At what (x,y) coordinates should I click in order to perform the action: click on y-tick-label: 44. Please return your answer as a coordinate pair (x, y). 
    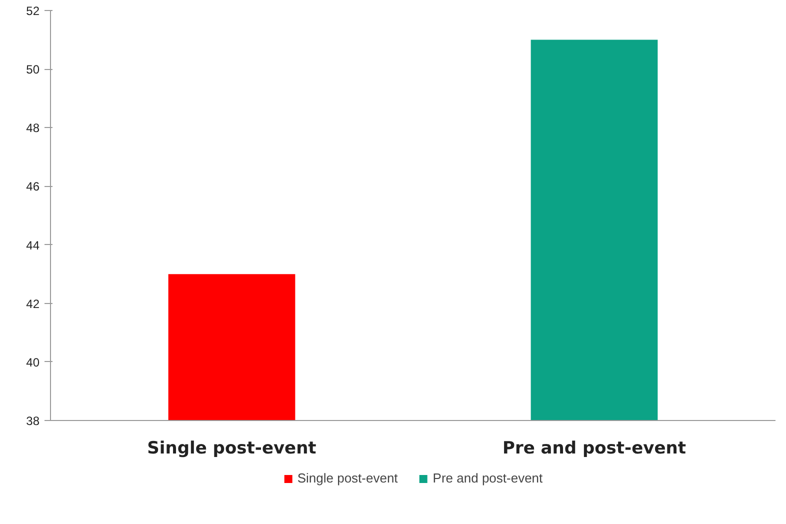
    Looking at the image, I should click on (33, 245).